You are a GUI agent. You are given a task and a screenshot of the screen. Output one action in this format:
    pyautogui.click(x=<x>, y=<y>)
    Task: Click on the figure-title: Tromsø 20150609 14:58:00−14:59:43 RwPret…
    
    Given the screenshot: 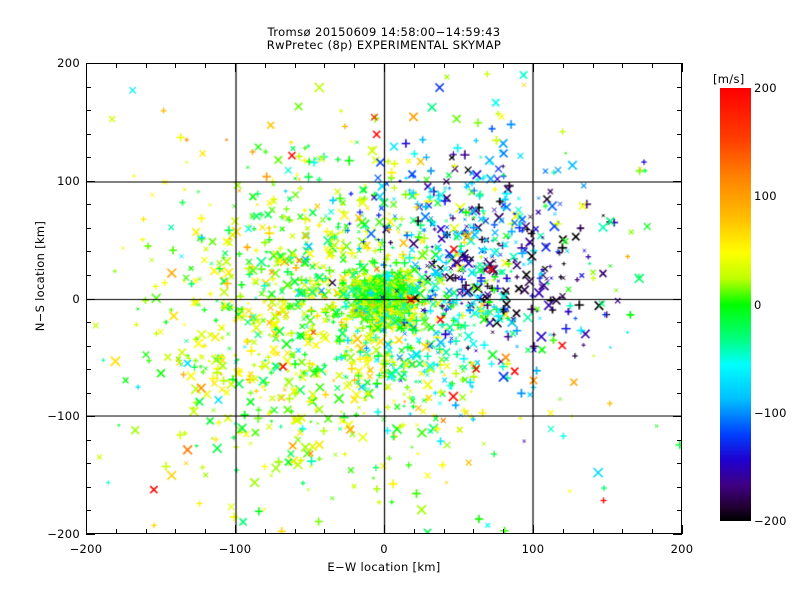 What is the action you would take?
    pyautogui.click(x=384, y=39)
    